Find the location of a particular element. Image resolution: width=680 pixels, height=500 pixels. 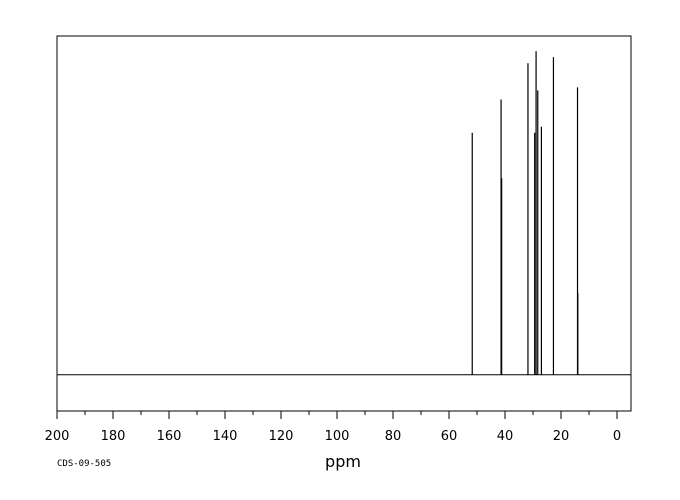

spectrum-code: CDS-09-505 is located at coordinates (84, 464).